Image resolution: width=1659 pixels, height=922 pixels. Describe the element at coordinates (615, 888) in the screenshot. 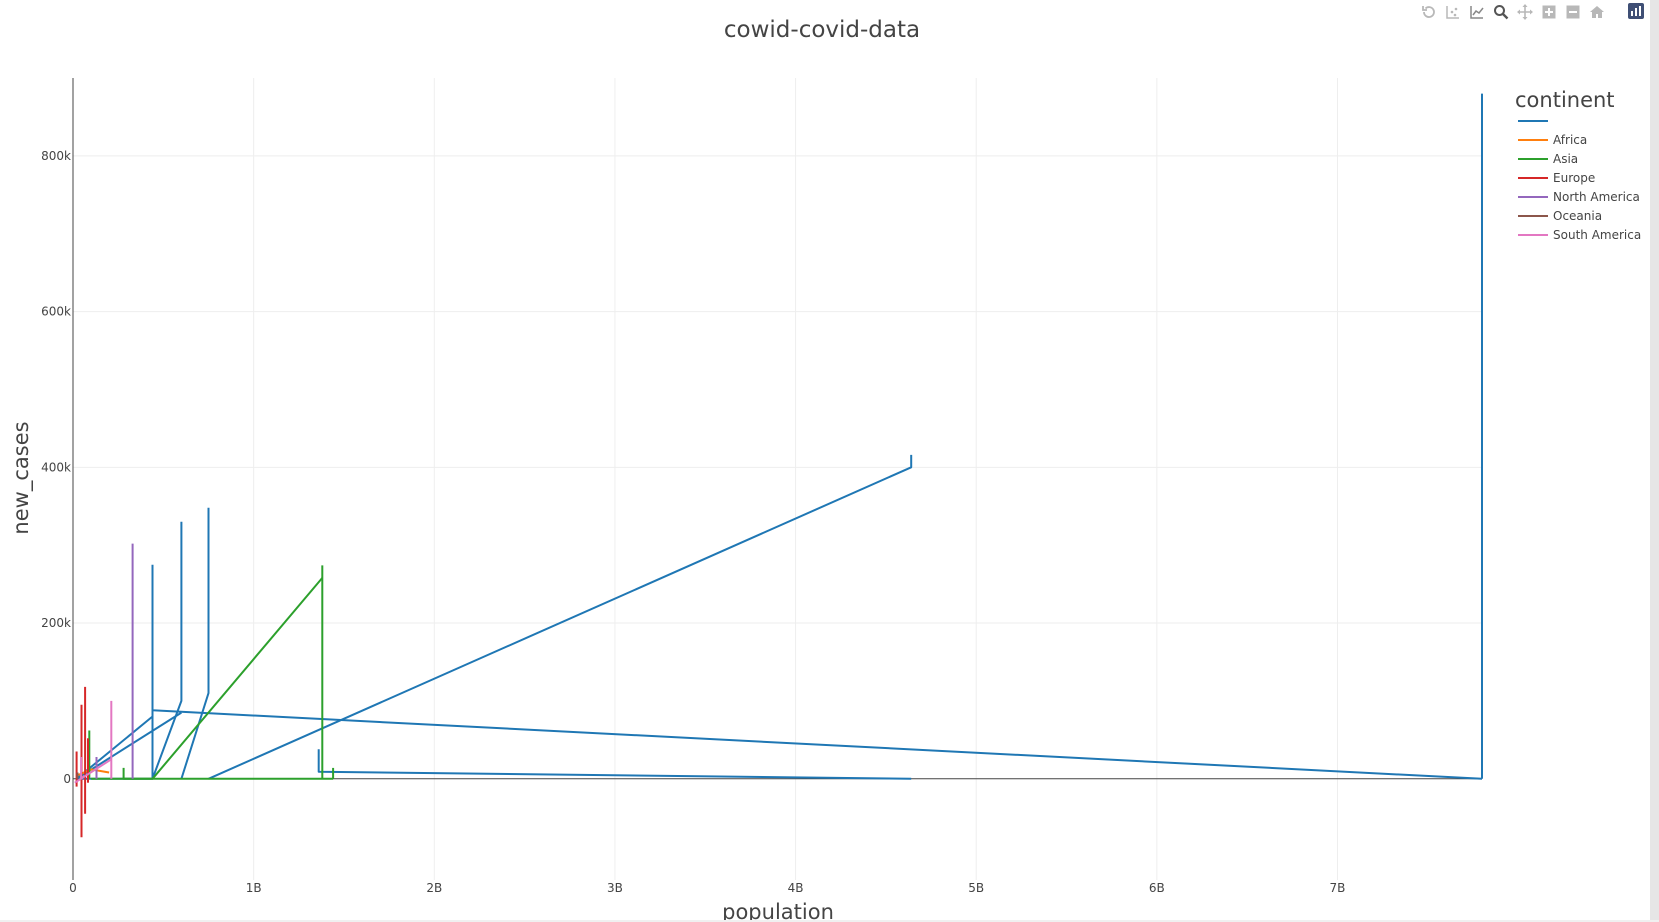

I see `x-tick-label: 3B` at that location.